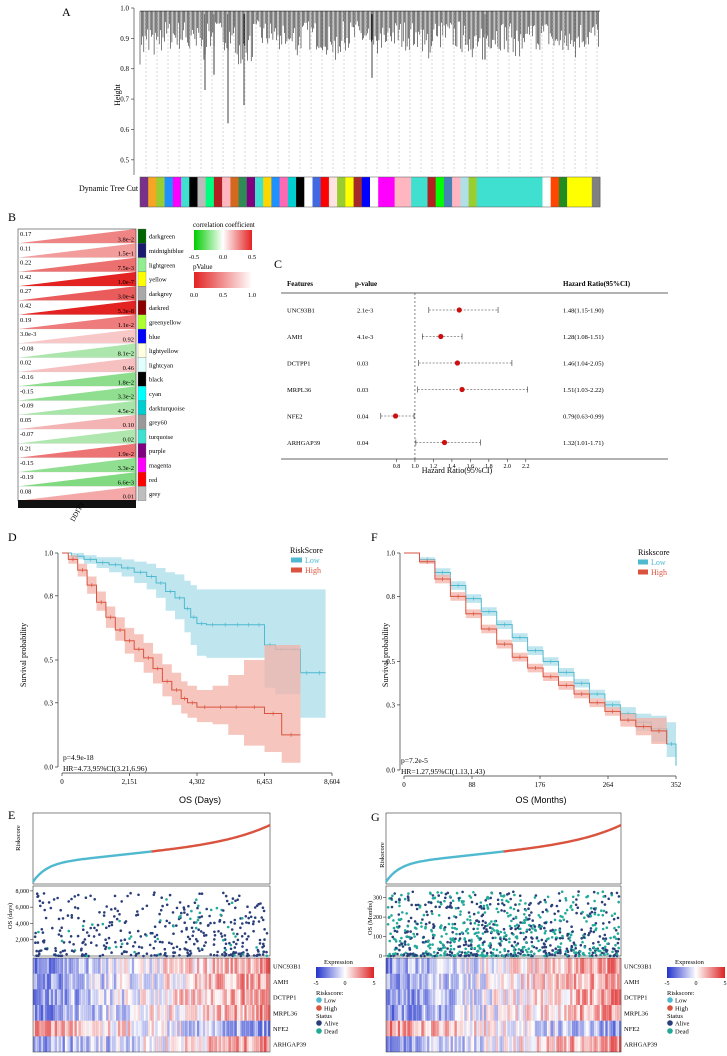  I want to click on e-legend-risk-high-dot, so click(319, 1008).